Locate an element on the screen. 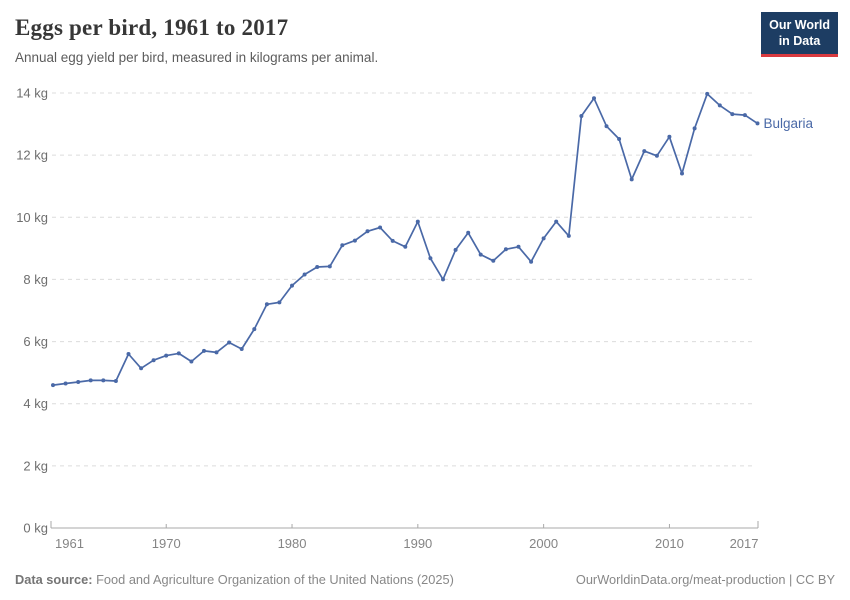  y-tick-label: 4 kg is located at coordinates (35, 403).